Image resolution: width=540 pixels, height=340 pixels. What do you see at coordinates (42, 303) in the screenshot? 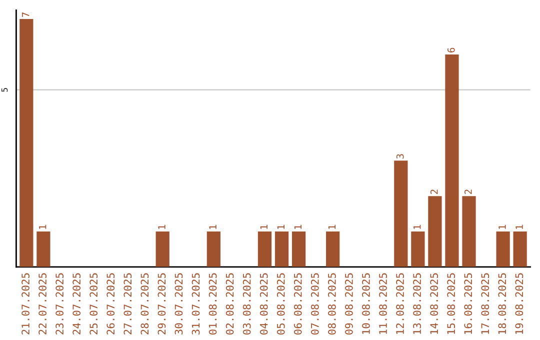
I see `x-tick-label: 22.07.2025` at bounding box center [42, 303].